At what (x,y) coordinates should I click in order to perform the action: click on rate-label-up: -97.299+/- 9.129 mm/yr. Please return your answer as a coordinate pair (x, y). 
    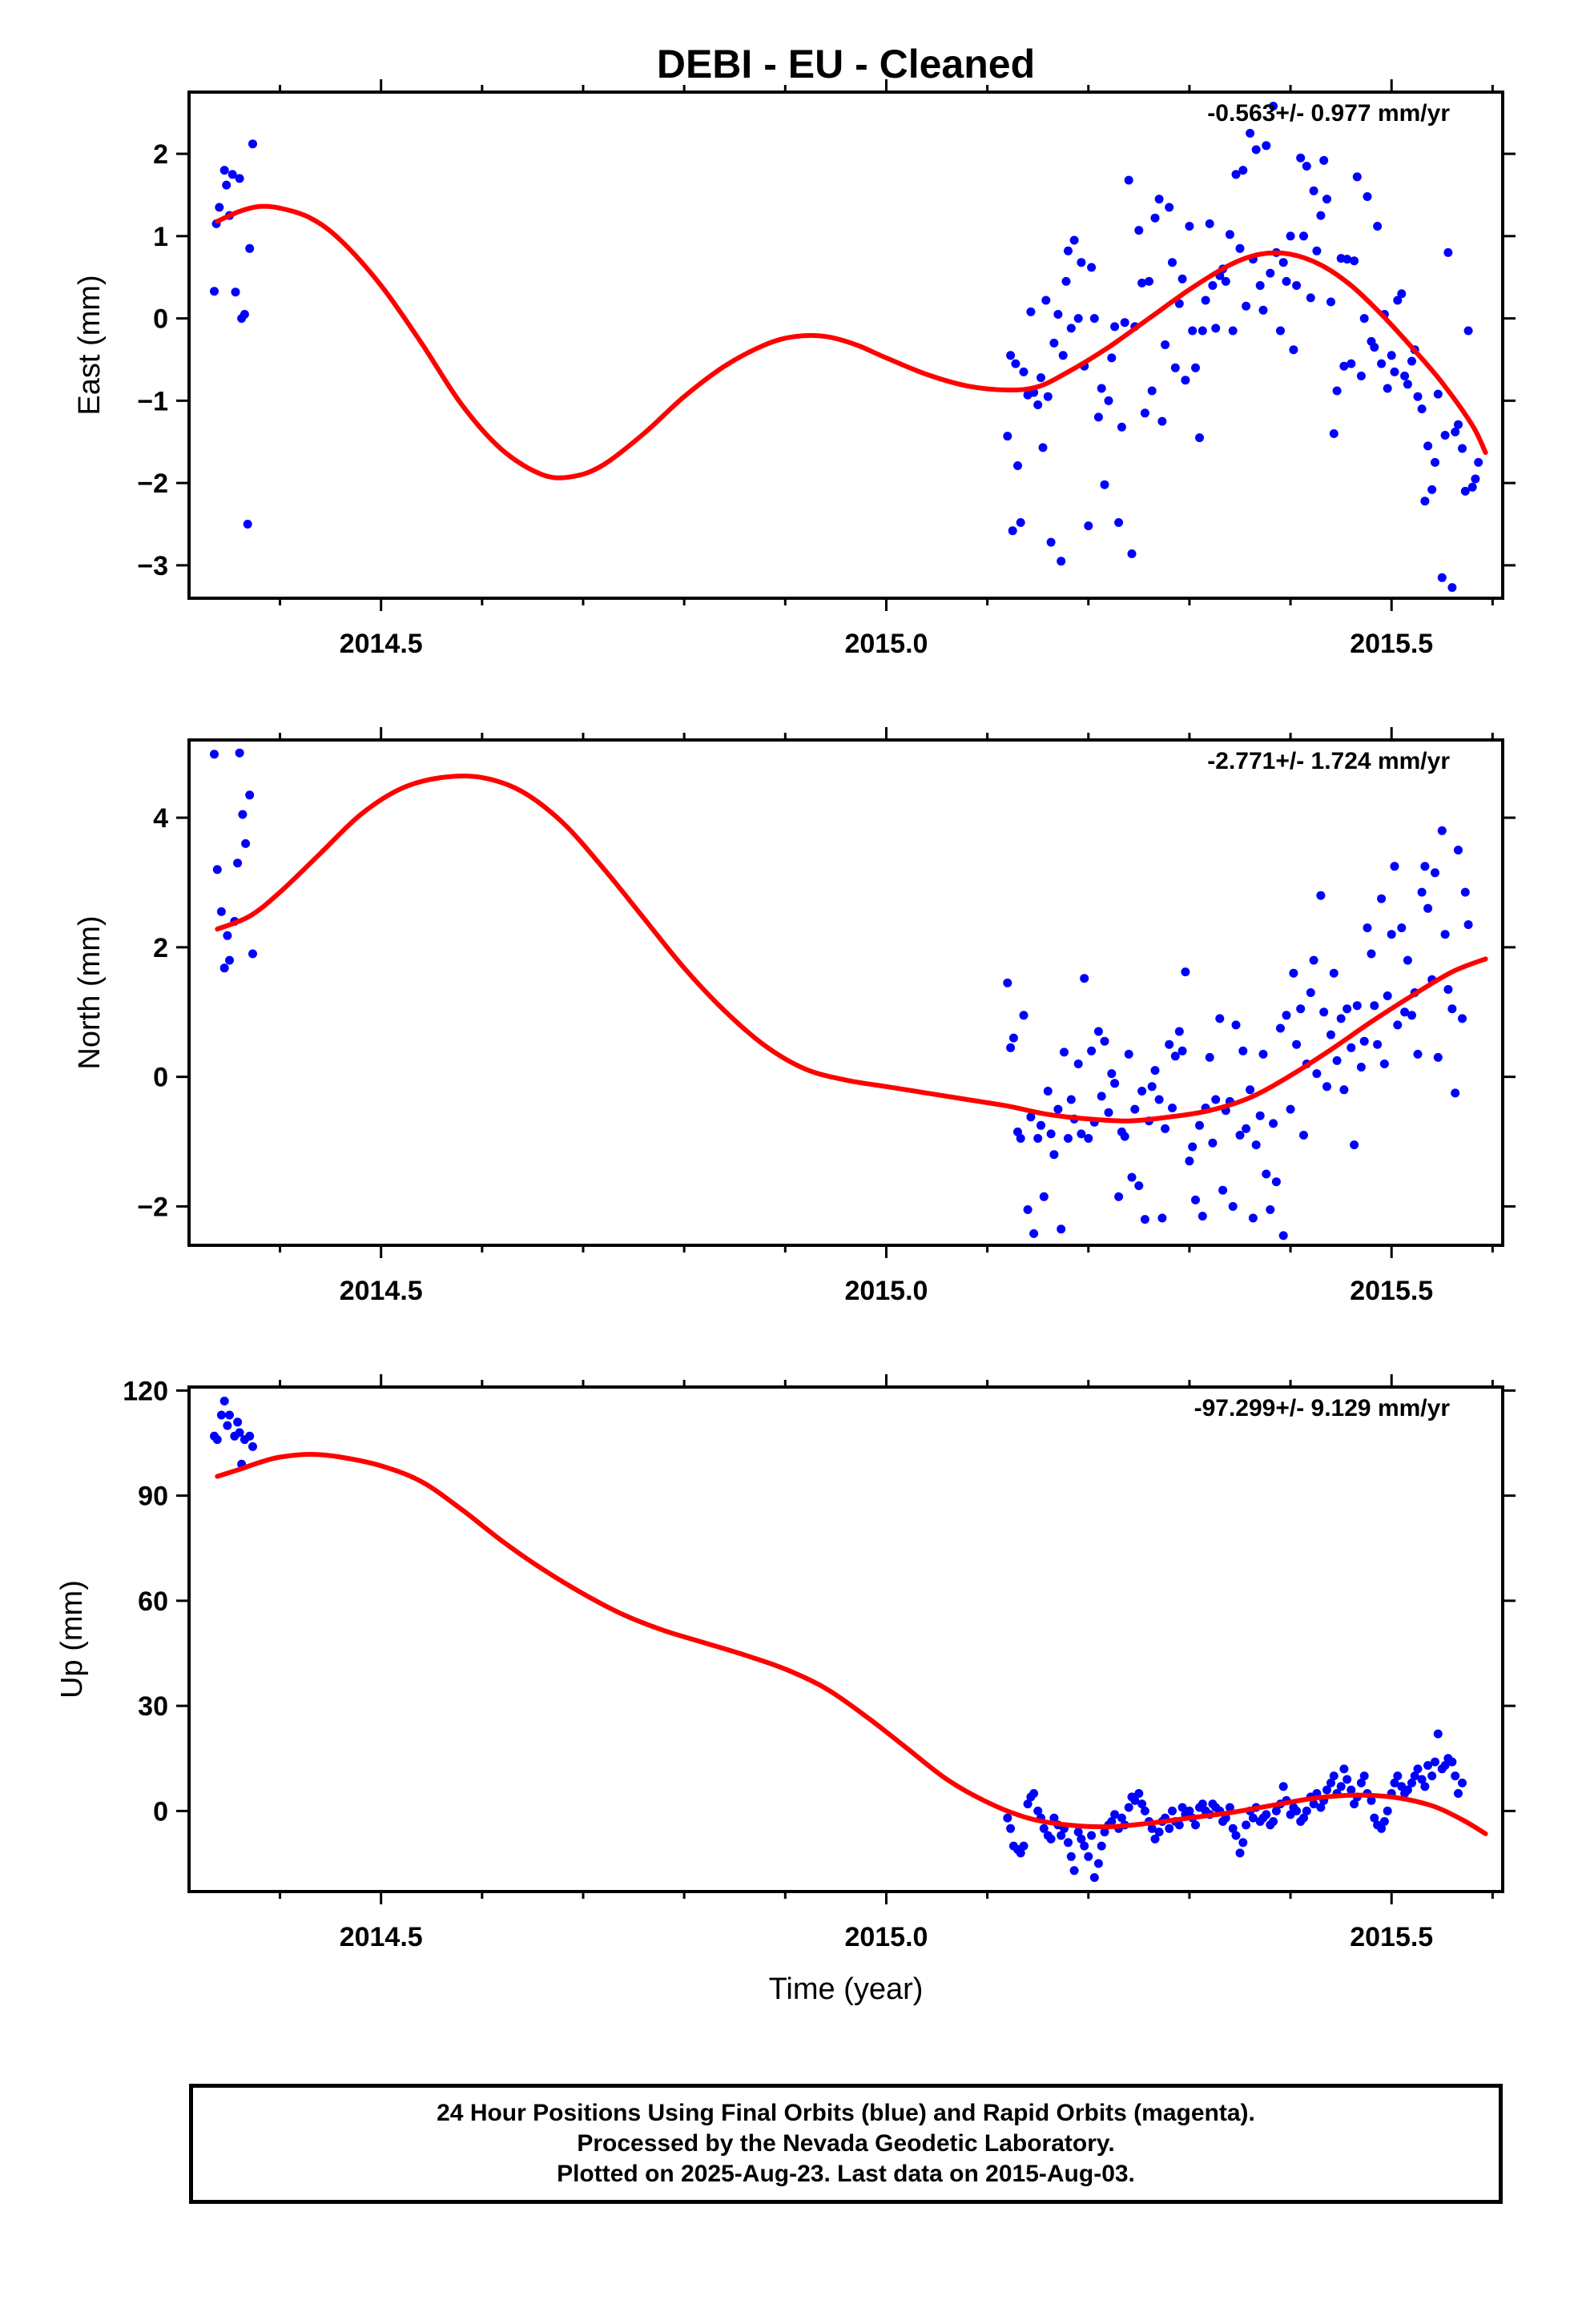
    Looking at the image, I should click on (1322, 1408).